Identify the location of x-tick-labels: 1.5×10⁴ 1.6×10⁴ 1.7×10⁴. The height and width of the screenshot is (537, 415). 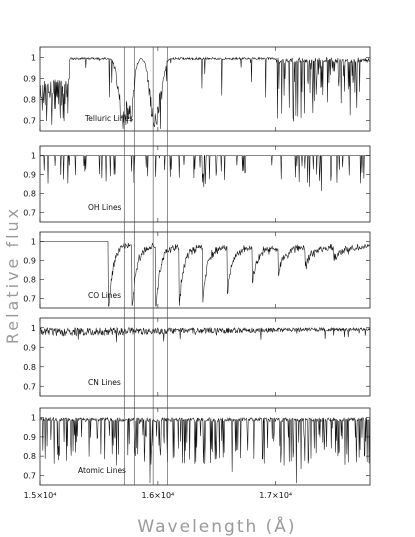
(158, 495).